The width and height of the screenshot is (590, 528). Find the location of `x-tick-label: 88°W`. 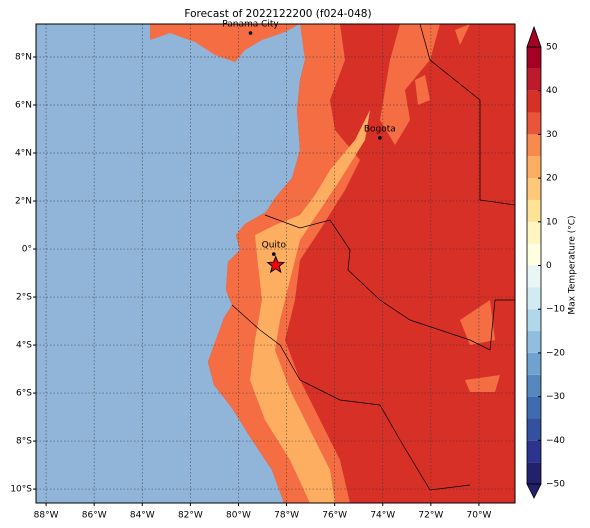

x-tick-label: 88°W is located at coordinates (46, 516).